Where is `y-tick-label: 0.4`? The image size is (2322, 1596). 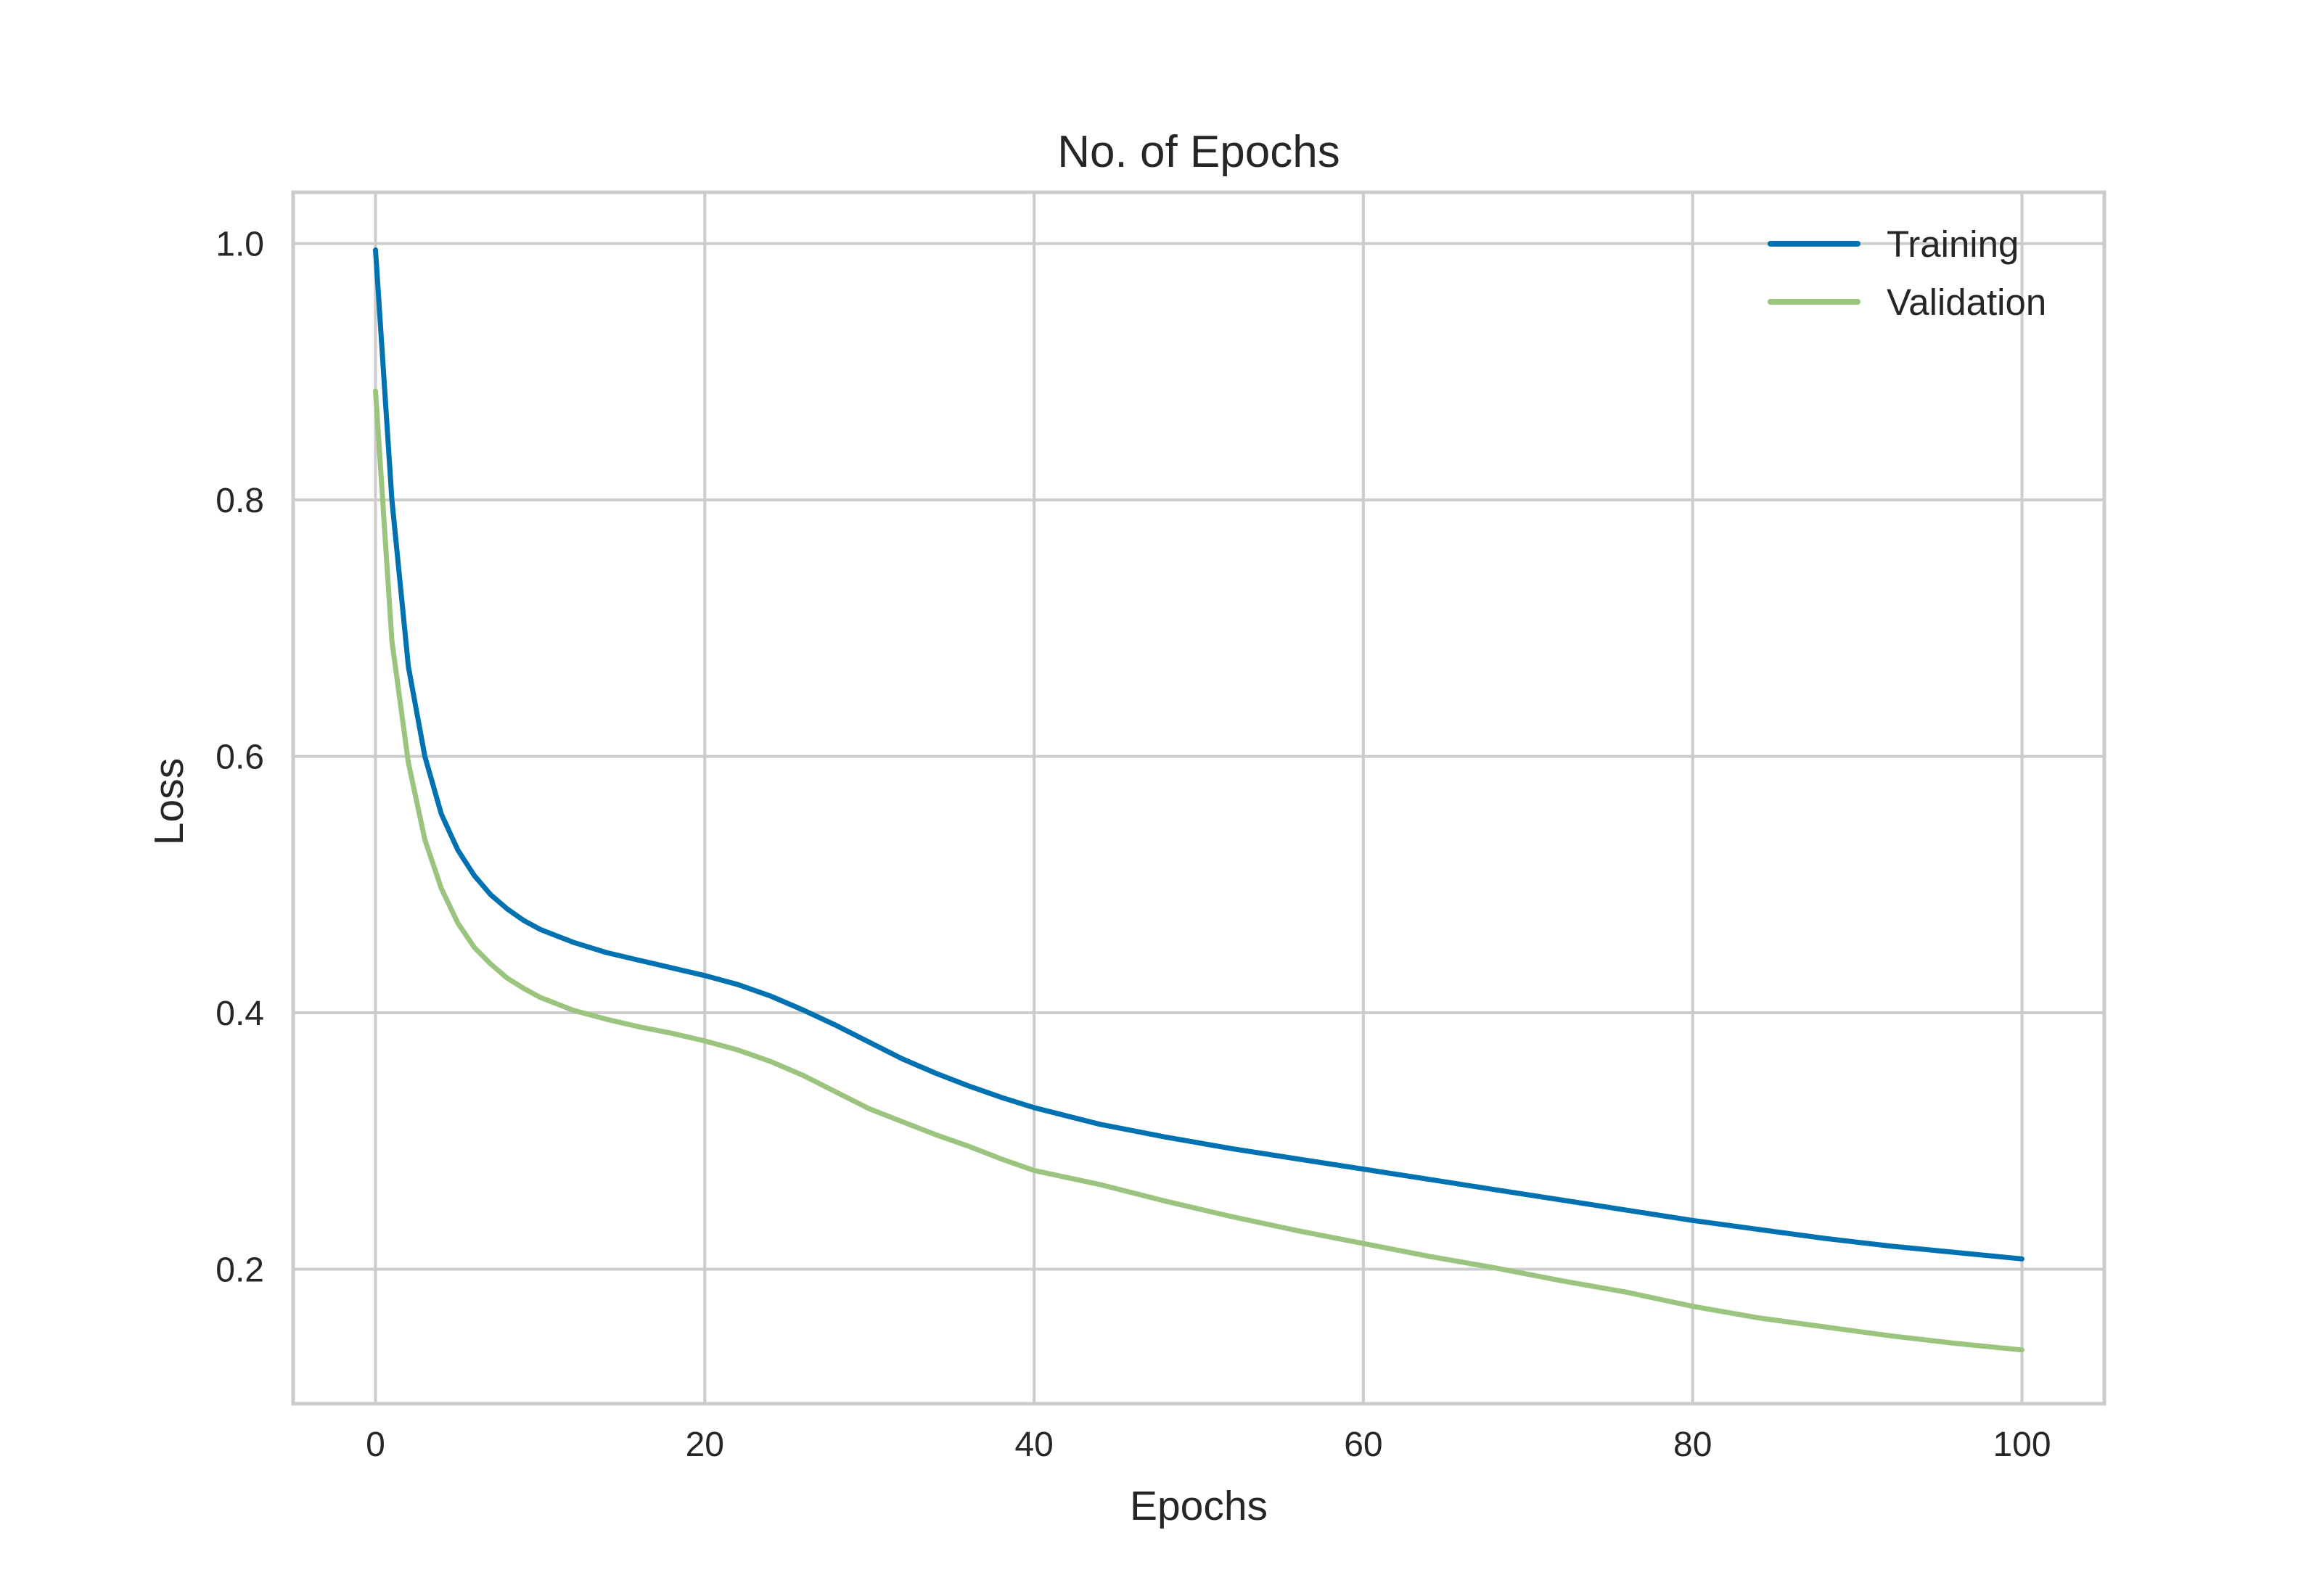 y-tick-label: 0.4 is located at coordinates (240, 1014).